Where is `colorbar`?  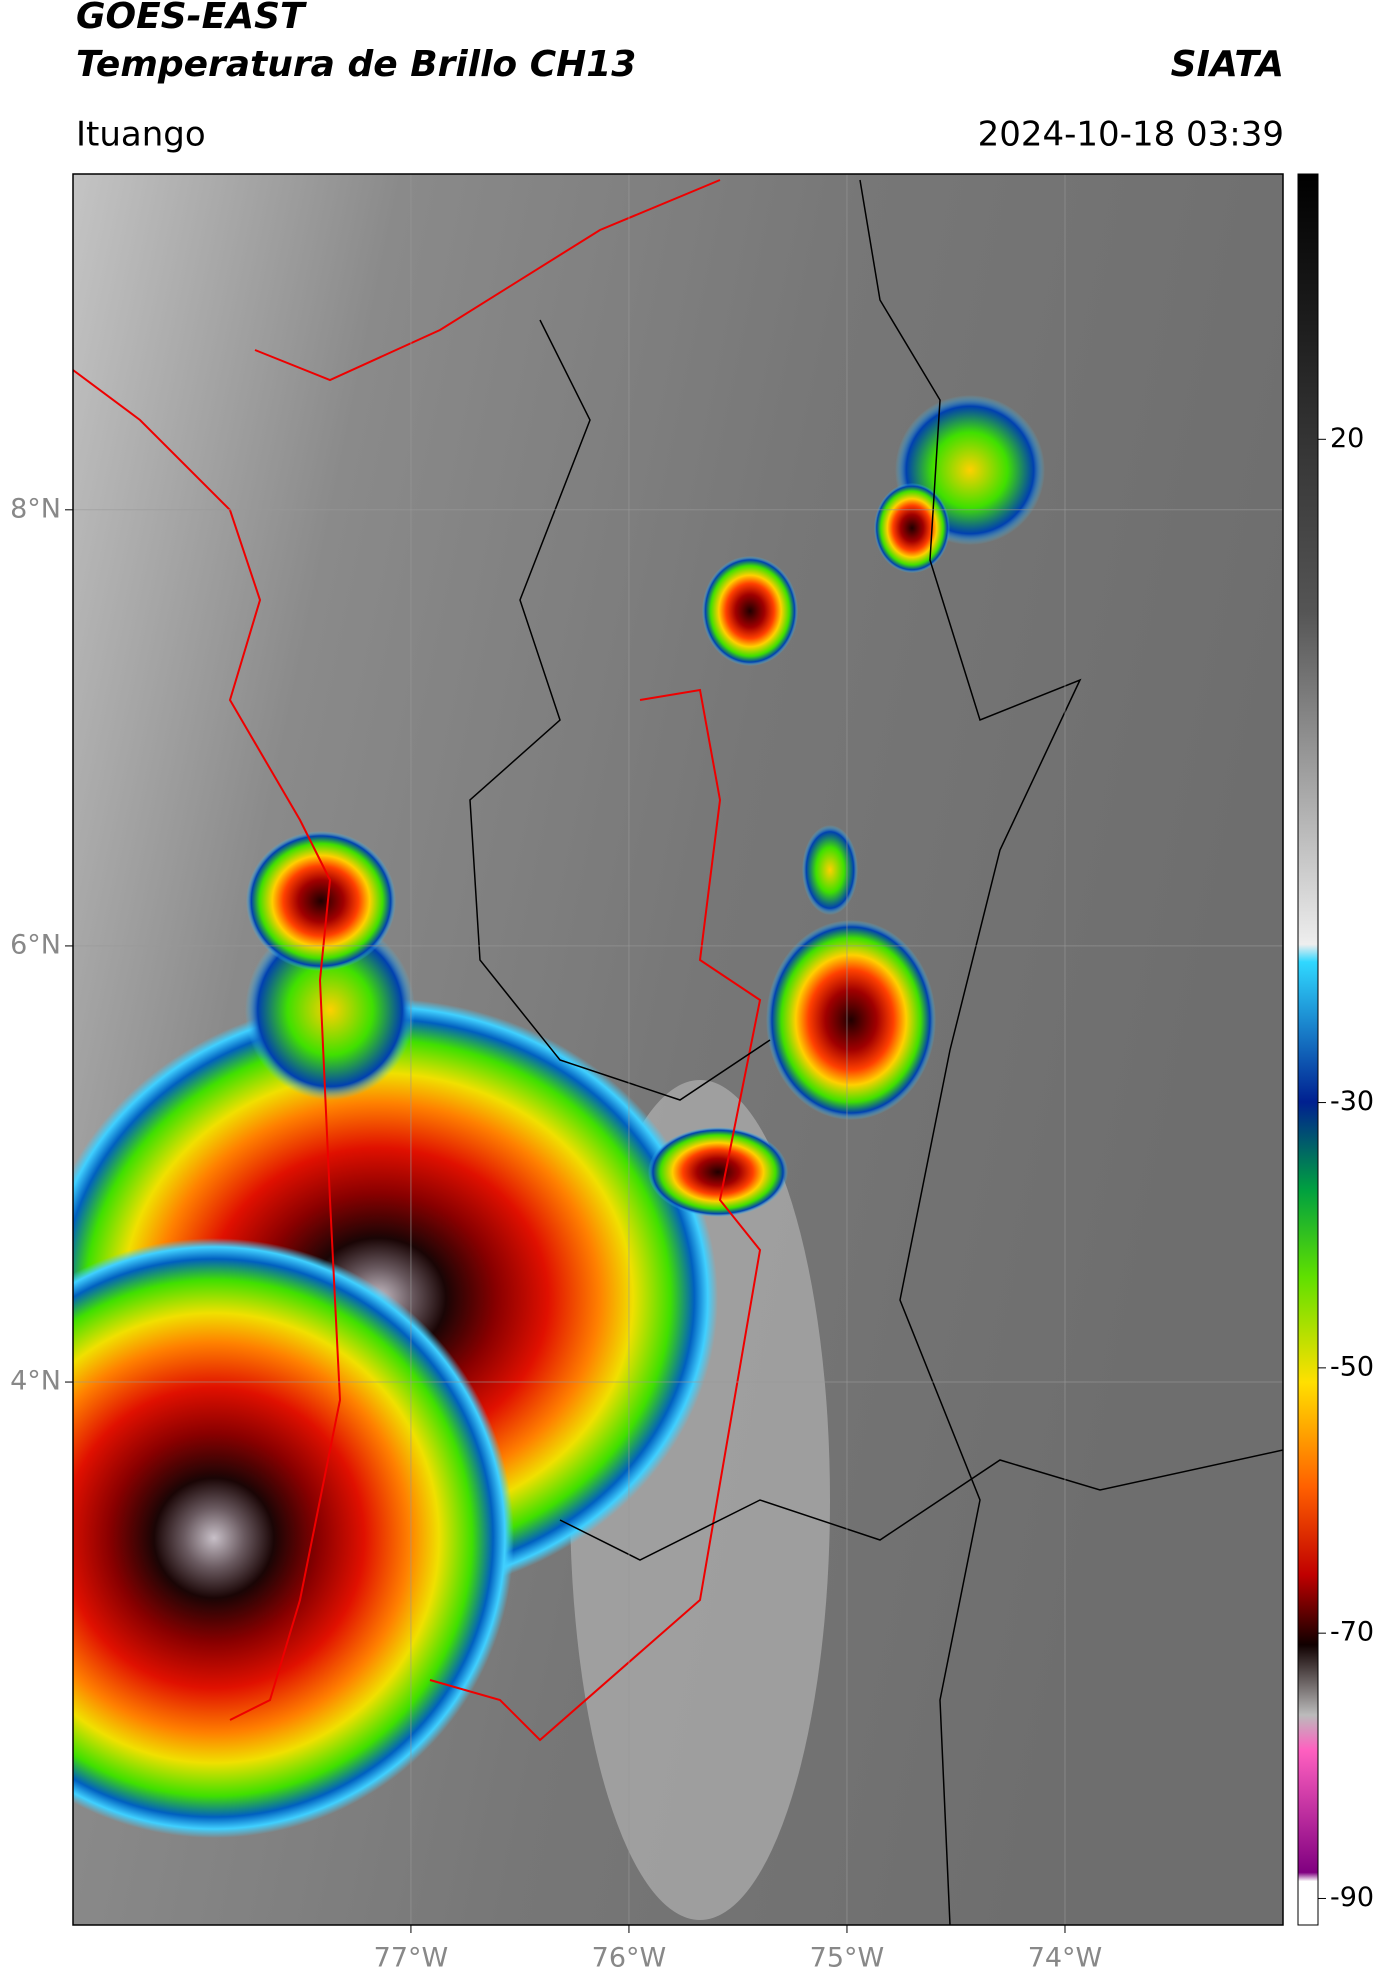 colorbar is located at coordinates (1308, 1049).